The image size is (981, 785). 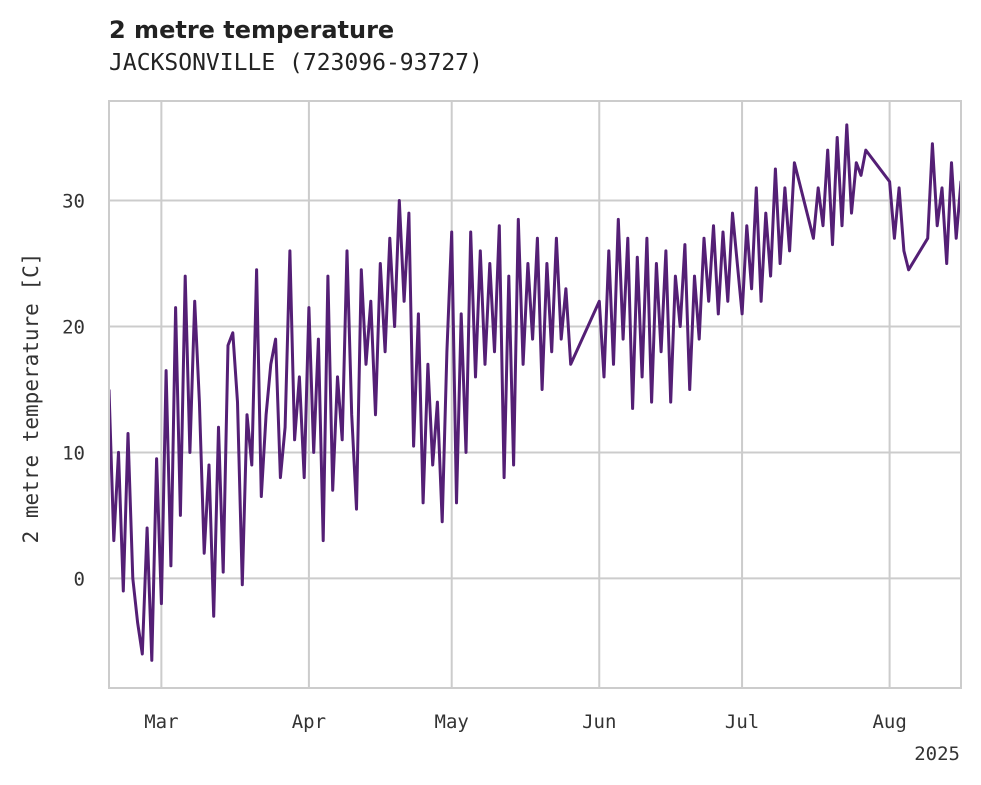 I want to click on x-tick-label: May, so click(x=452, y=722).